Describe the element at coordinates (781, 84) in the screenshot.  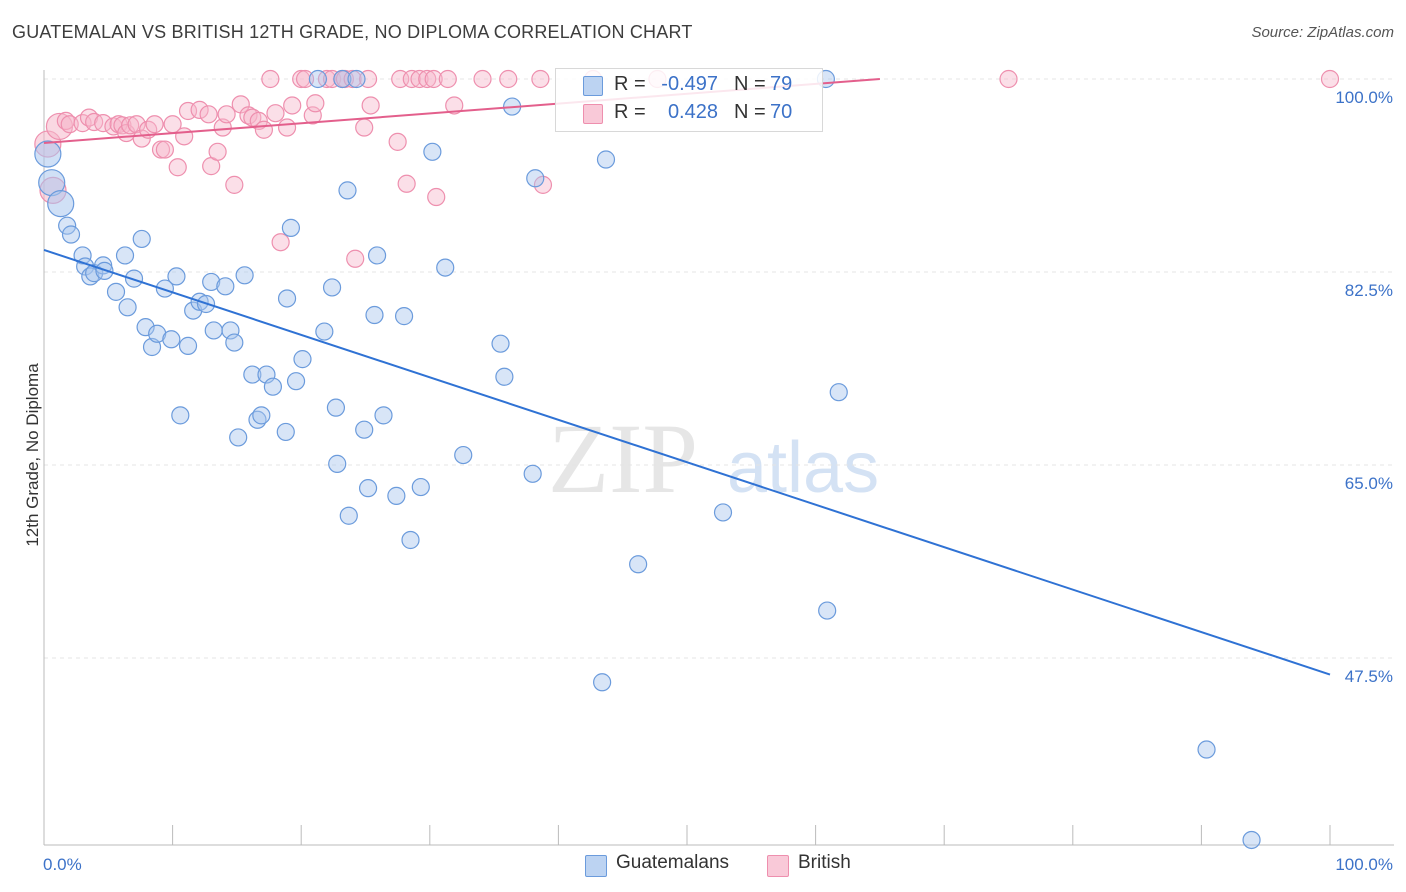
I see `legend-n-value-guatemalans: 79` at that location.